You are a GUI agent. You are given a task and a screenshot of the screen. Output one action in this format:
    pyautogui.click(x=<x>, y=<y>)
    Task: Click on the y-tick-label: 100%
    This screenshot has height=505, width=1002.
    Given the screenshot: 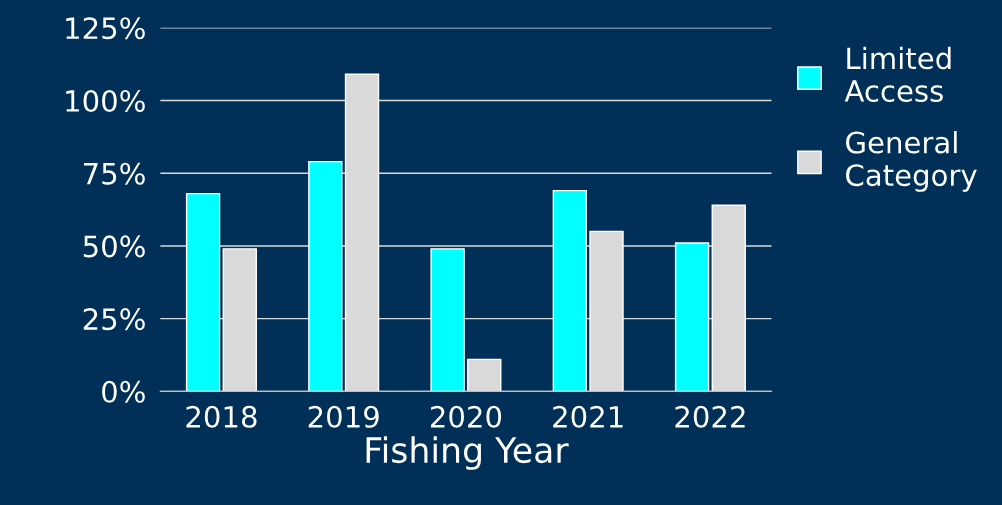 What is the action you would take?
    pyautogui.click(x=105, y=100)
    